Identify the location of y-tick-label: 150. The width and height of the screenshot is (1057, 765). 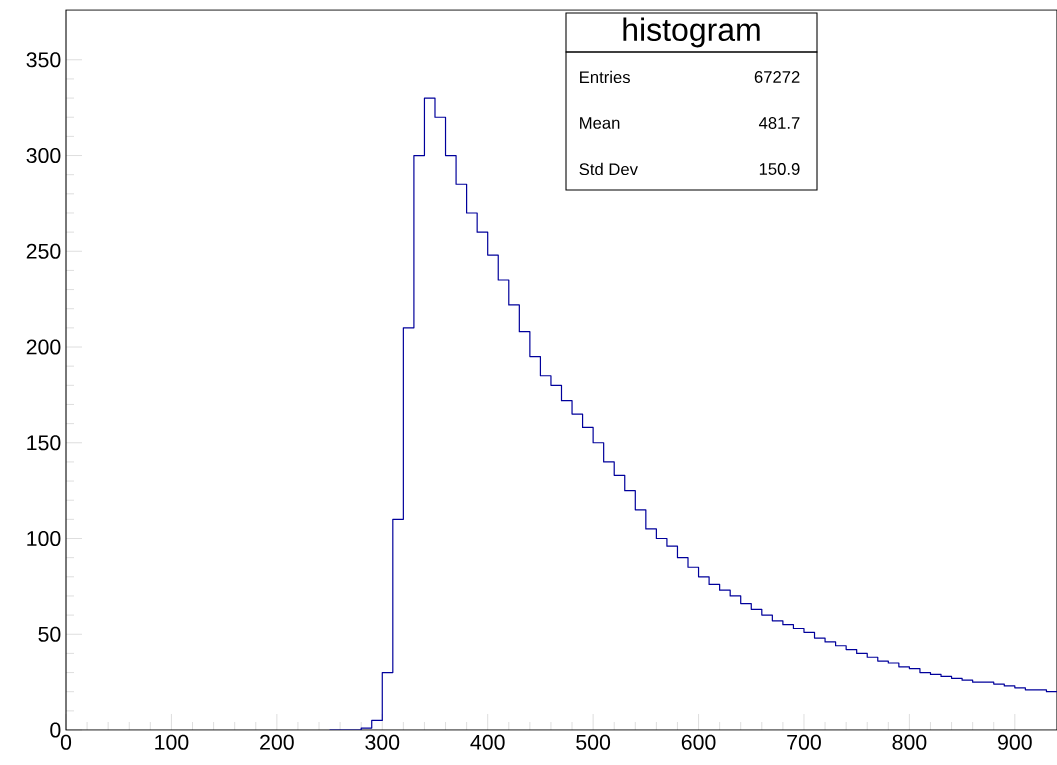
(44, 443).